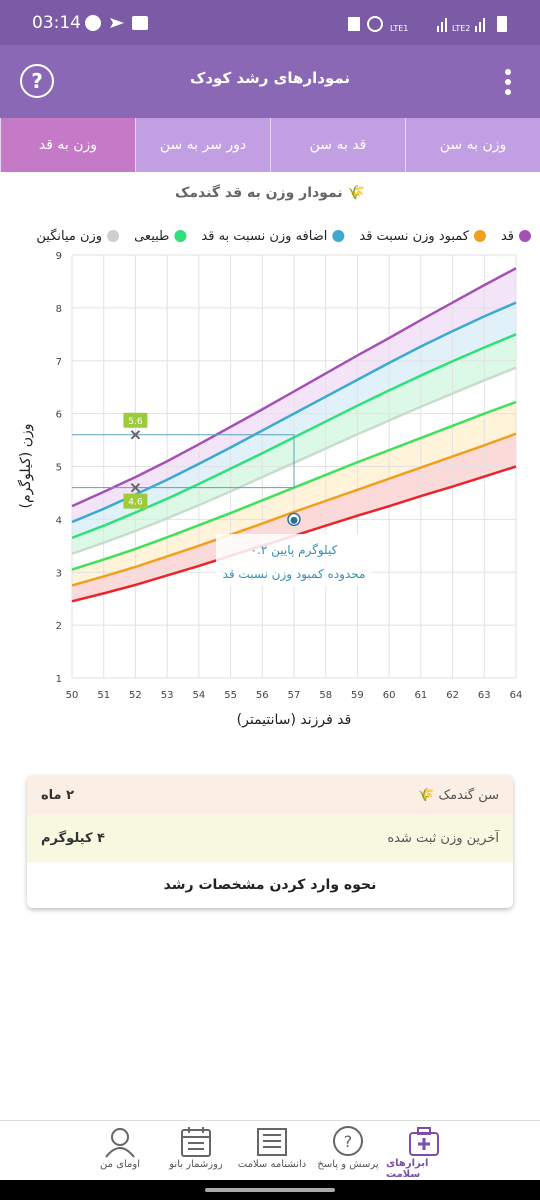 The image size is (540, 1200). I want to click on weight-row: آخرین وزن ثبت شده ۴ کیلوگرم, so click(270, 838).